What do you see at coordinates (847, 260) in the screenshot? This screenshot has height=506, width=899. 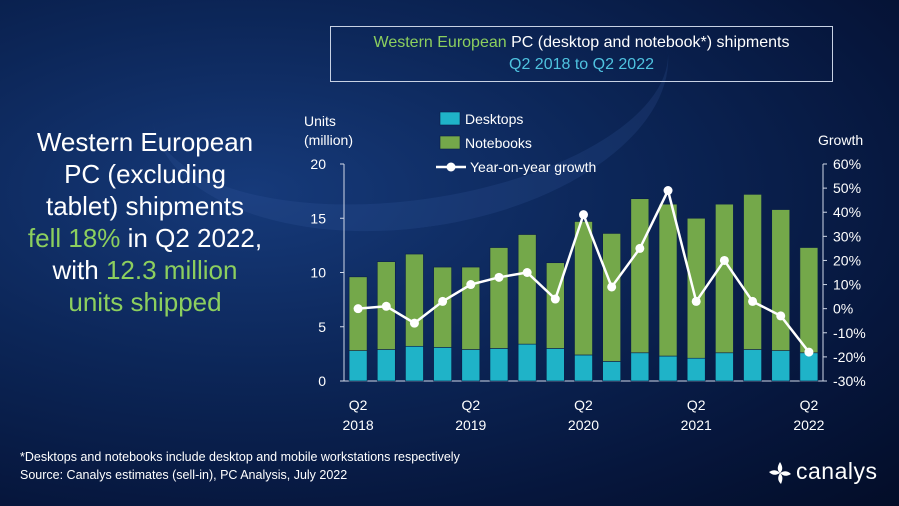 I see `y2-tick-label: 20%` at bounding box center [847, 260].